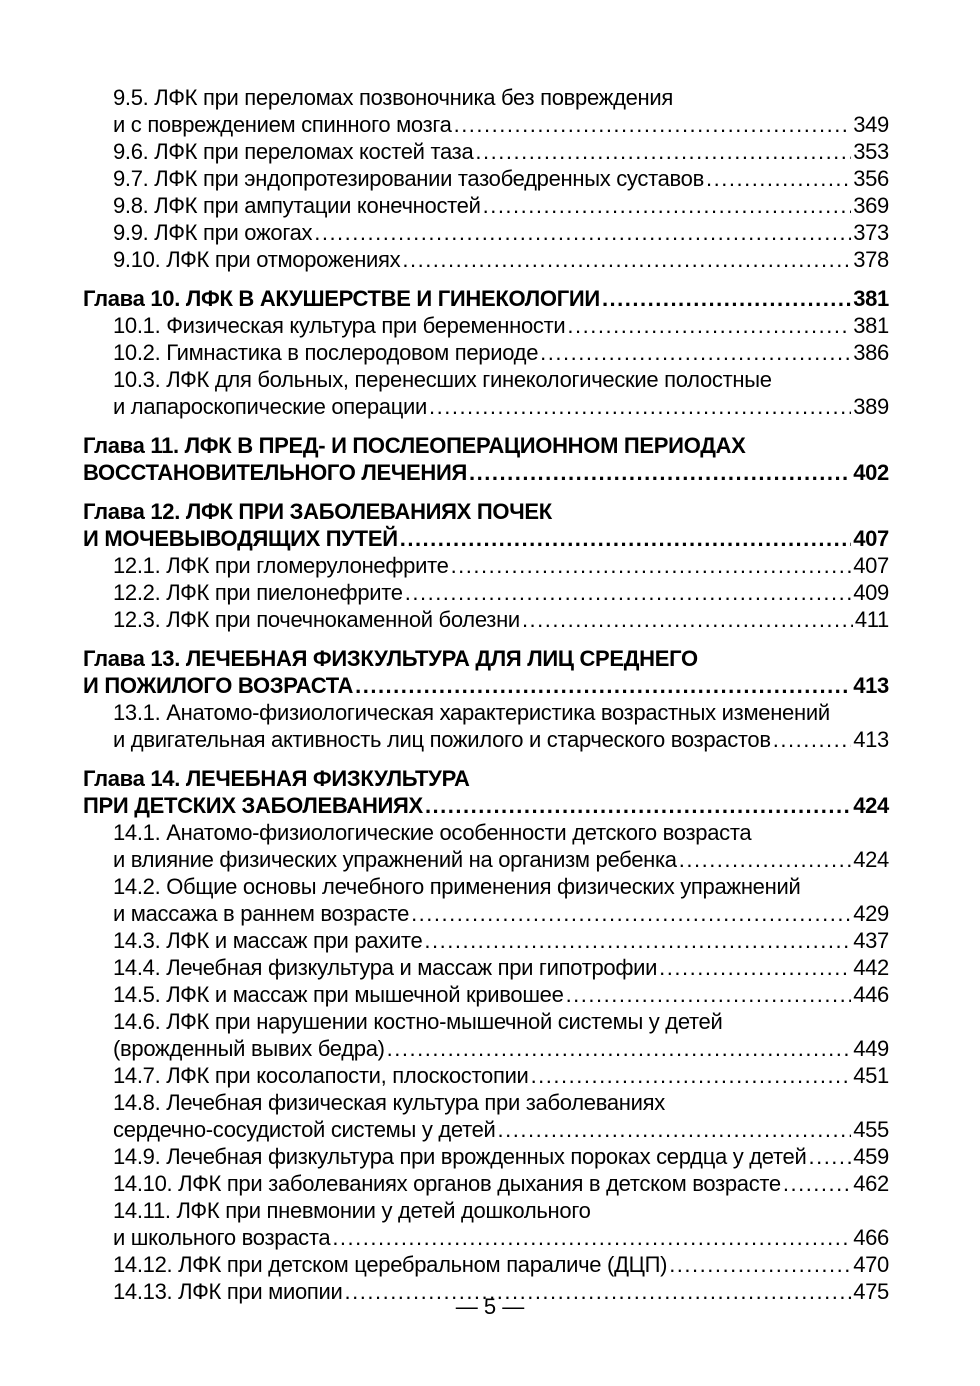 The image size is (980, 1386). Describe the element at coordinates (275, 472) in the screenshot. I see `toc-entry-text: ВОССТАНОВИТЕЛЬНОГО ЛЕЧЕНИЯ` at that location.